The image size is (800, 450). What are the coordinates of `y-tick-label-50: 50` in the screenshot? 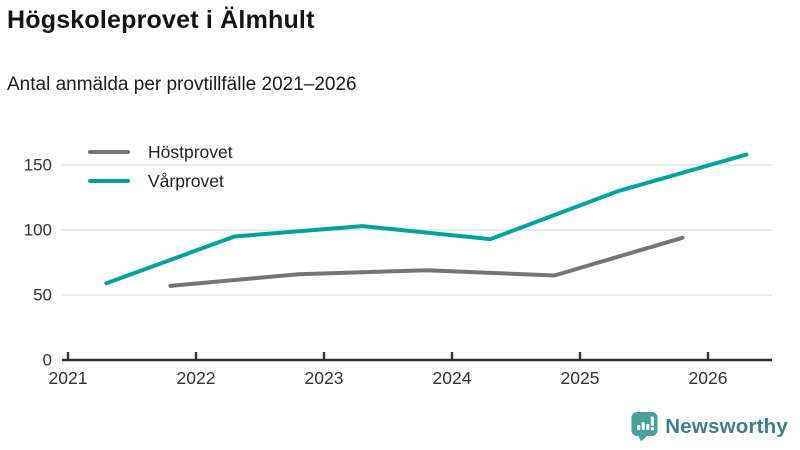 It's located at (42, 295).